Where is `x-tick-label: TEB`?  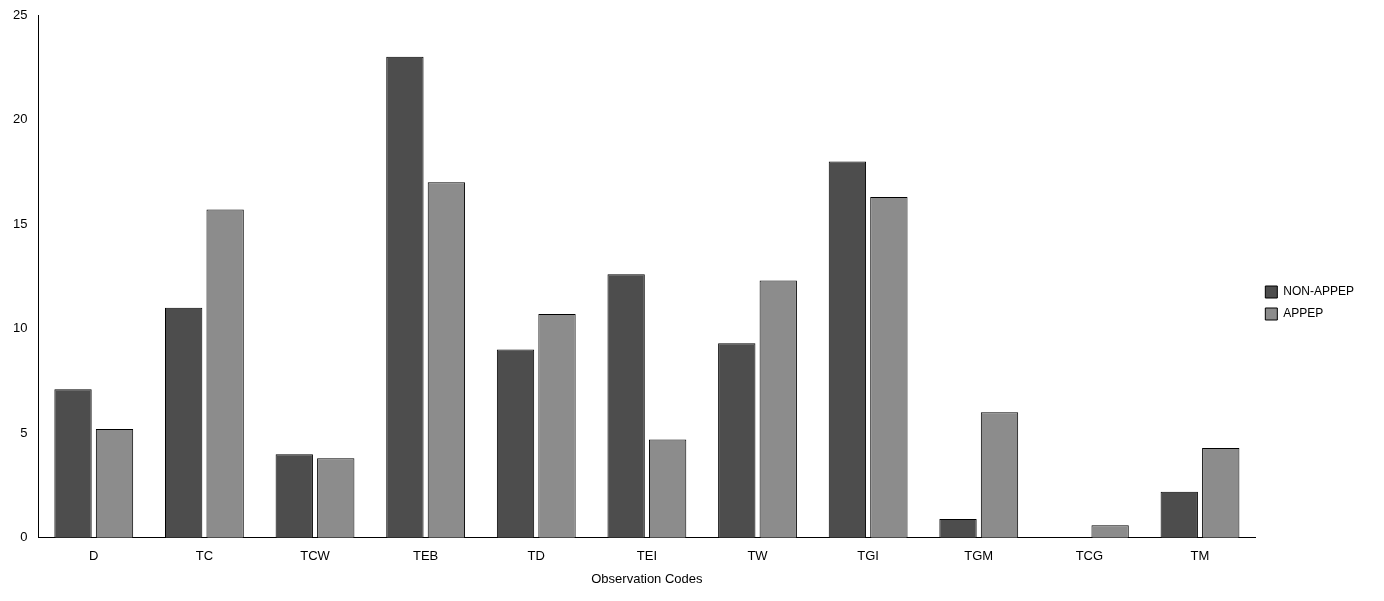
x-tick-label: TEB is located at coordinates (425, 556).